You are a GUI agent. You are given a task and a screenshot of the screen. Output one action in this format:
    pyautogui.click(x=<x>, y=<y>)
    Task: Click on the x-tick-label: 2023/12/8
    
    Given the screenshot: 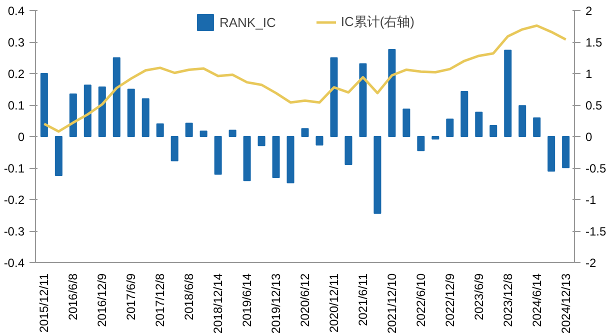 What is the action you would take?
    pyautogui.click(x=507, y=300)
    